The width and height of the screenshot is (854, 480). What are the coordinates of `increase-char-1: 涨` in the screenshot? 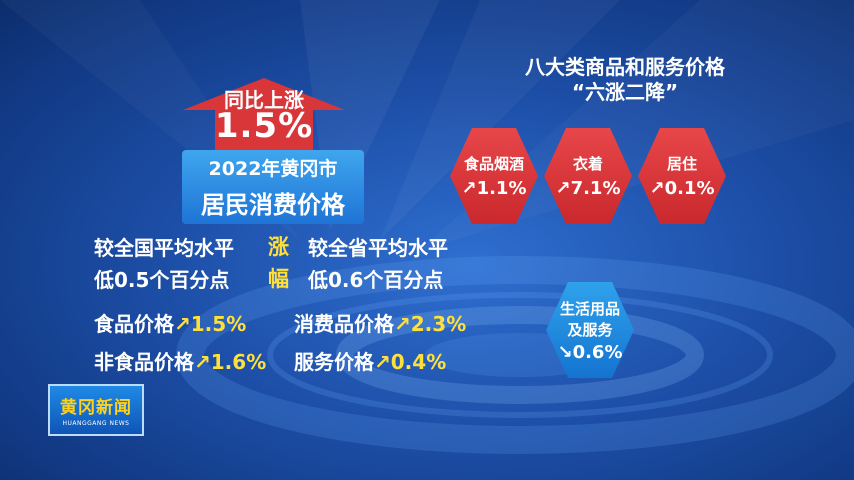 It's located at (278, 247).